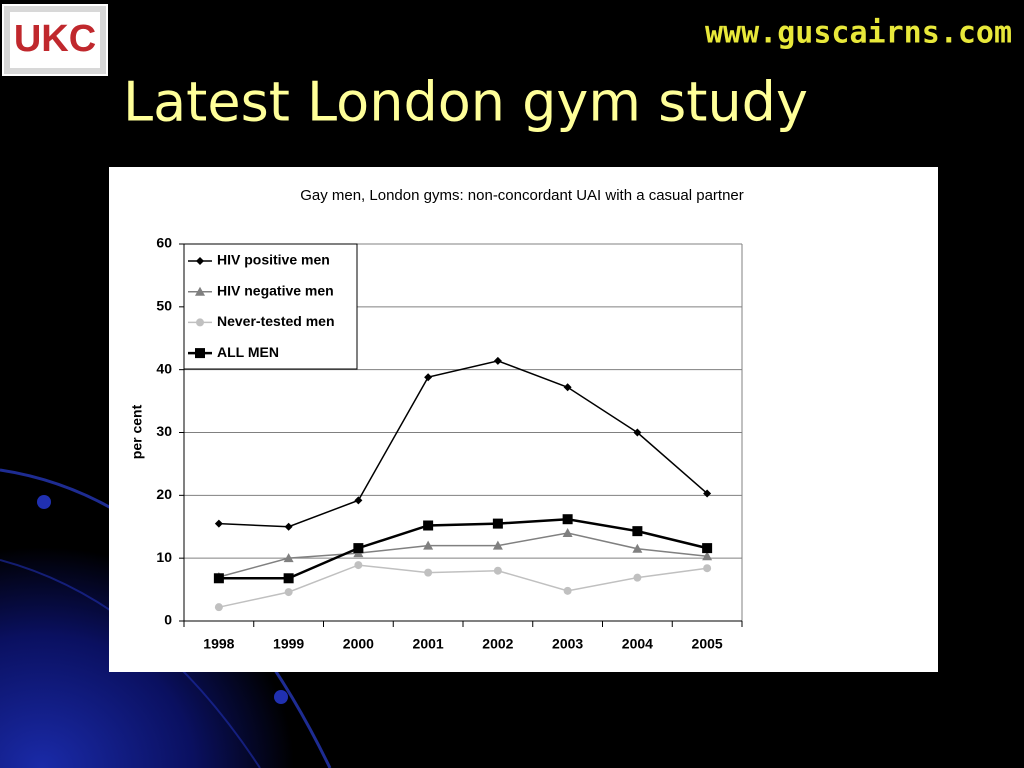  What do you see at coordinates (465, 102) in the screenshot?
I see `slide-title: Latest London gym study` at bounding box center [465, 102].